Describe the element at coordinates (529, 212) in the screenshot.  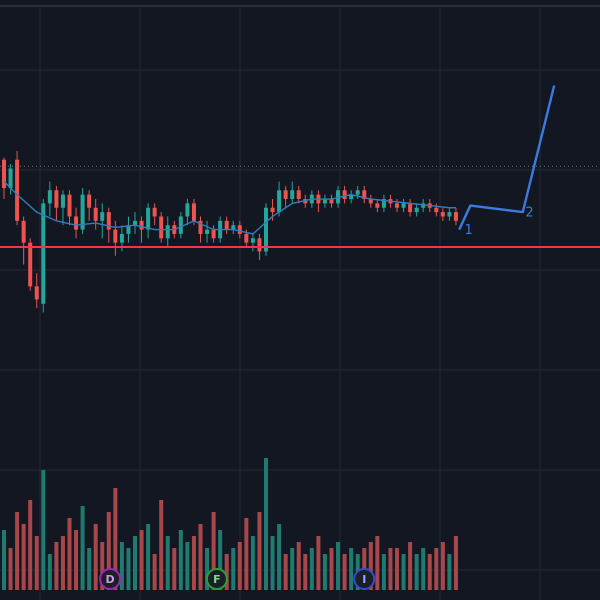
I see `wave-label: 2` at that location.